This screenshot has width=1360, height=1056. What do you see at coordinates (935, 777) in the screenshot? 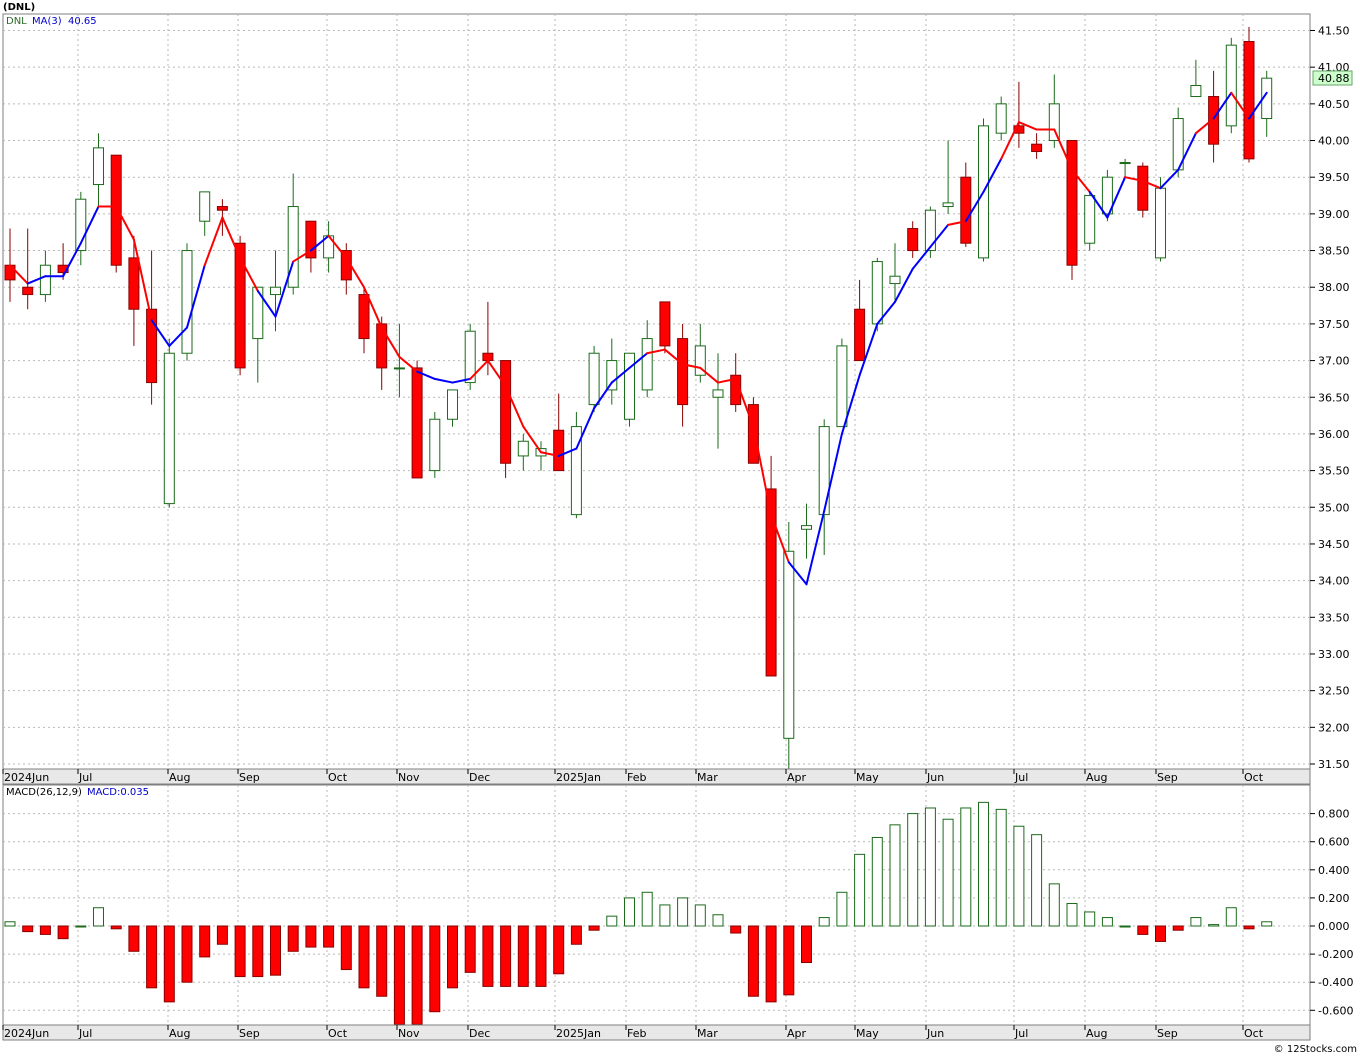
I see `price-date-label: Jun` at bounding box center [935, 777].